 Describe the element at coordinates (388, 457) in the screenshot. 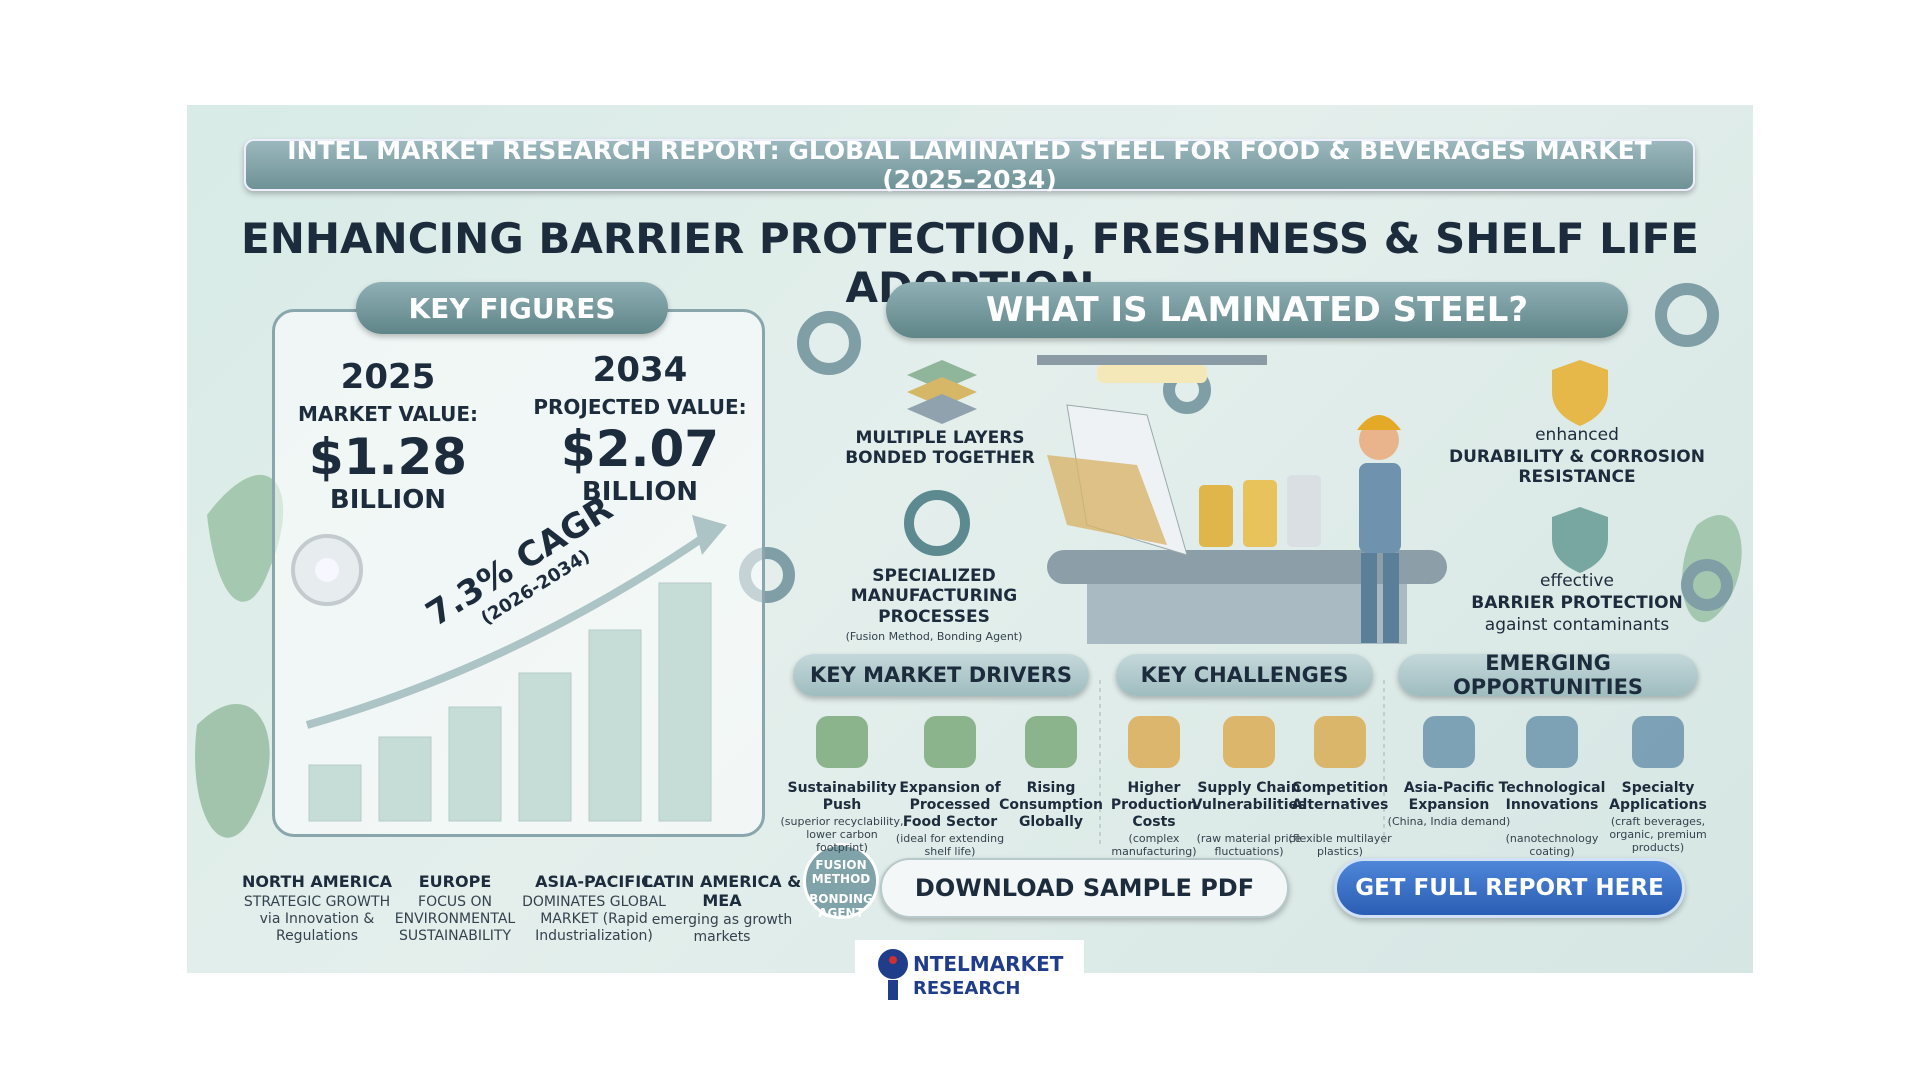

I see `figure-value: $1.28` at that location.